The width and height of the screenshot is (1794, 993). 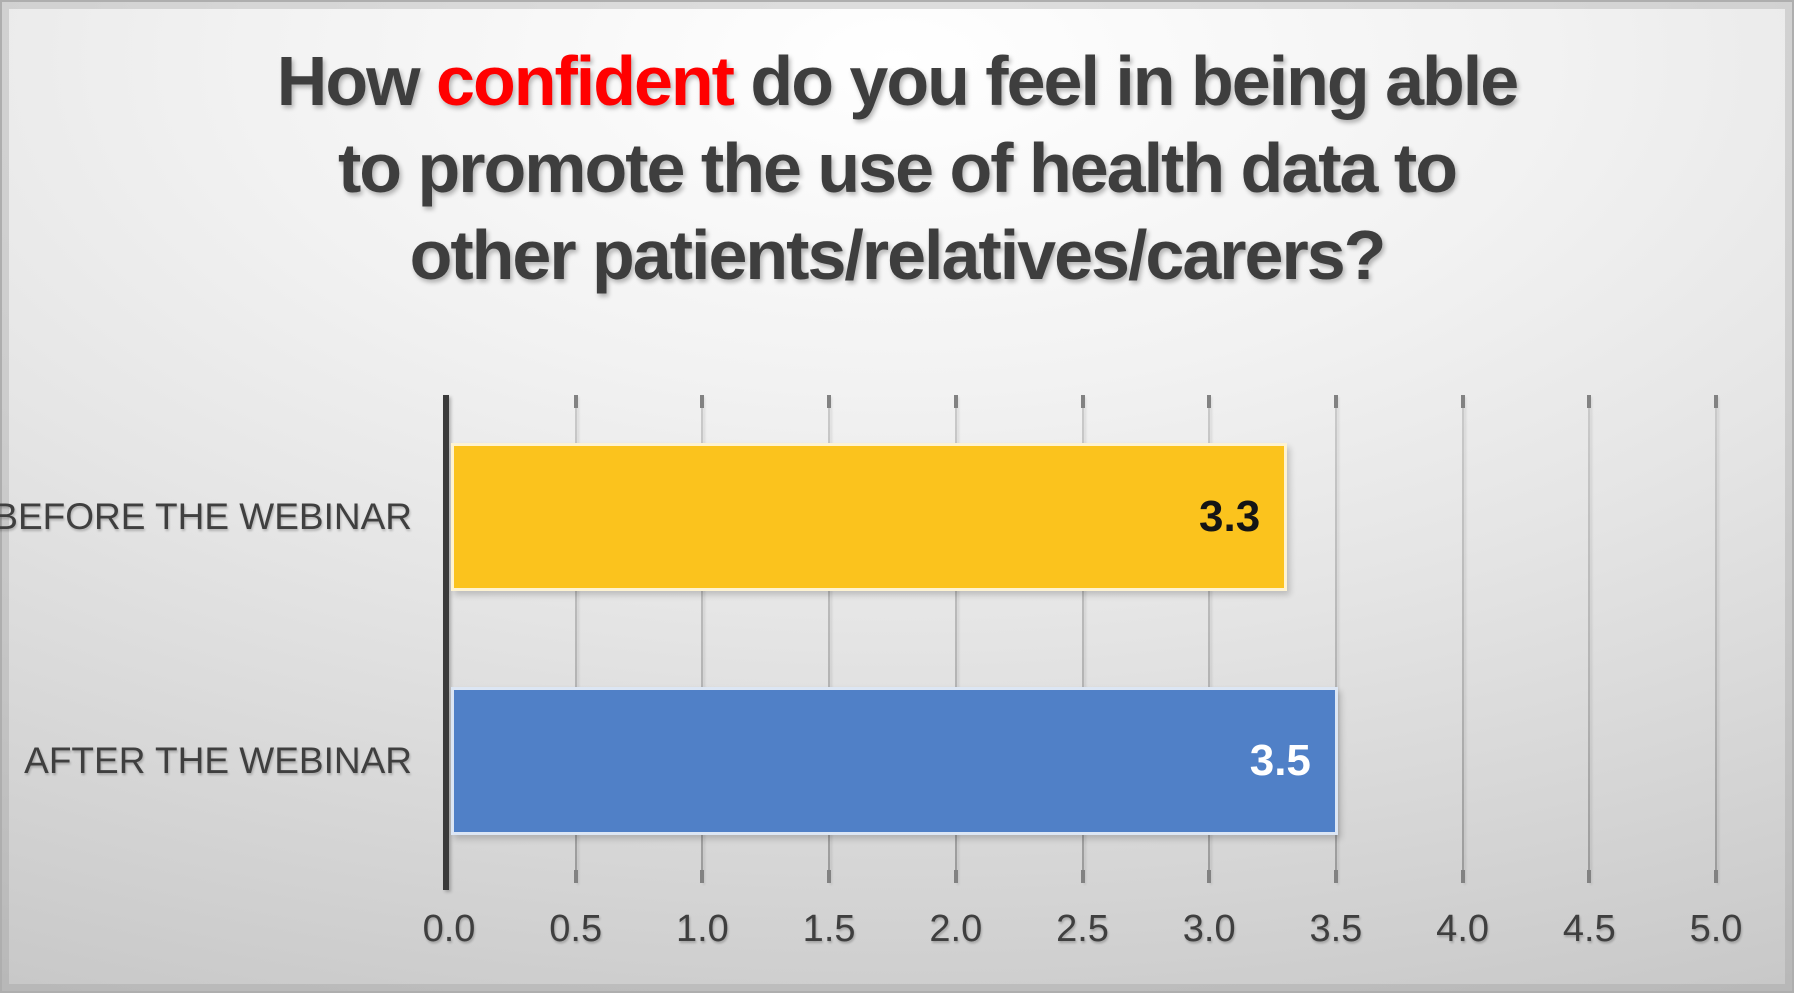 What do you see at coordinates (449, 929) in the screenshot?
I see `x-tick-label: 0.0` at bounding box center [449, 929].